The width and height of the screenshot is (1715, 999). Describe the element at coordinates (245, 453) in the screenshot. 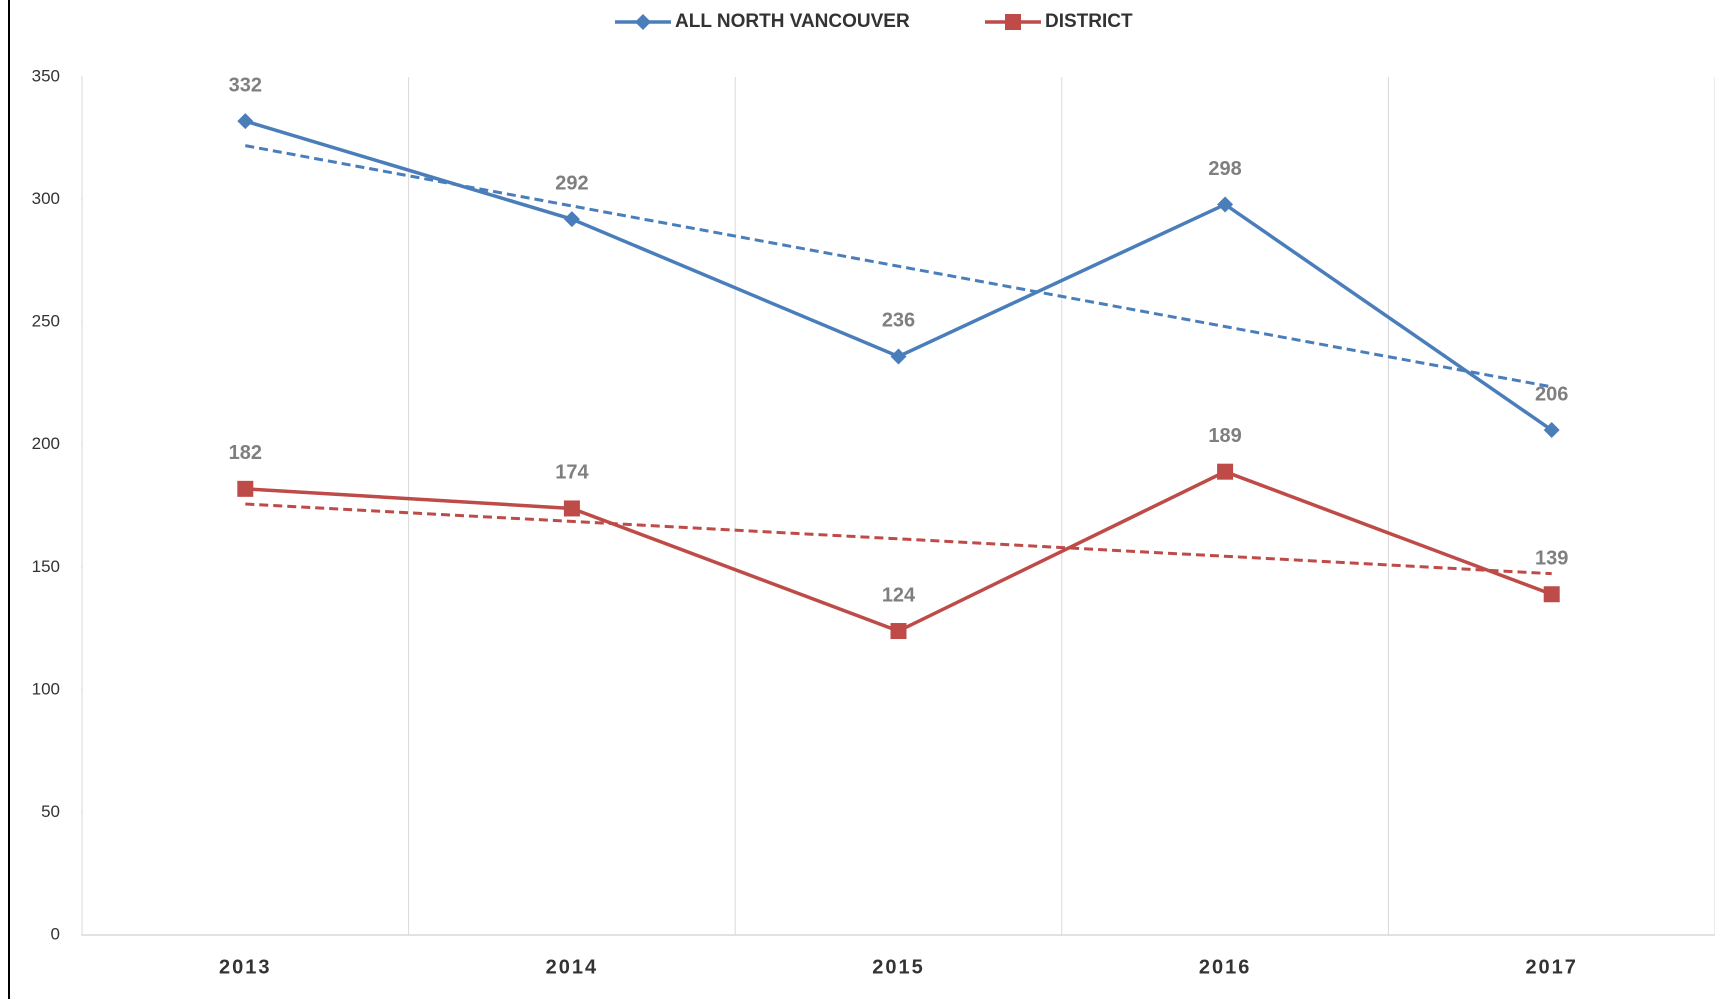

I see `data-label: 182` at that location.